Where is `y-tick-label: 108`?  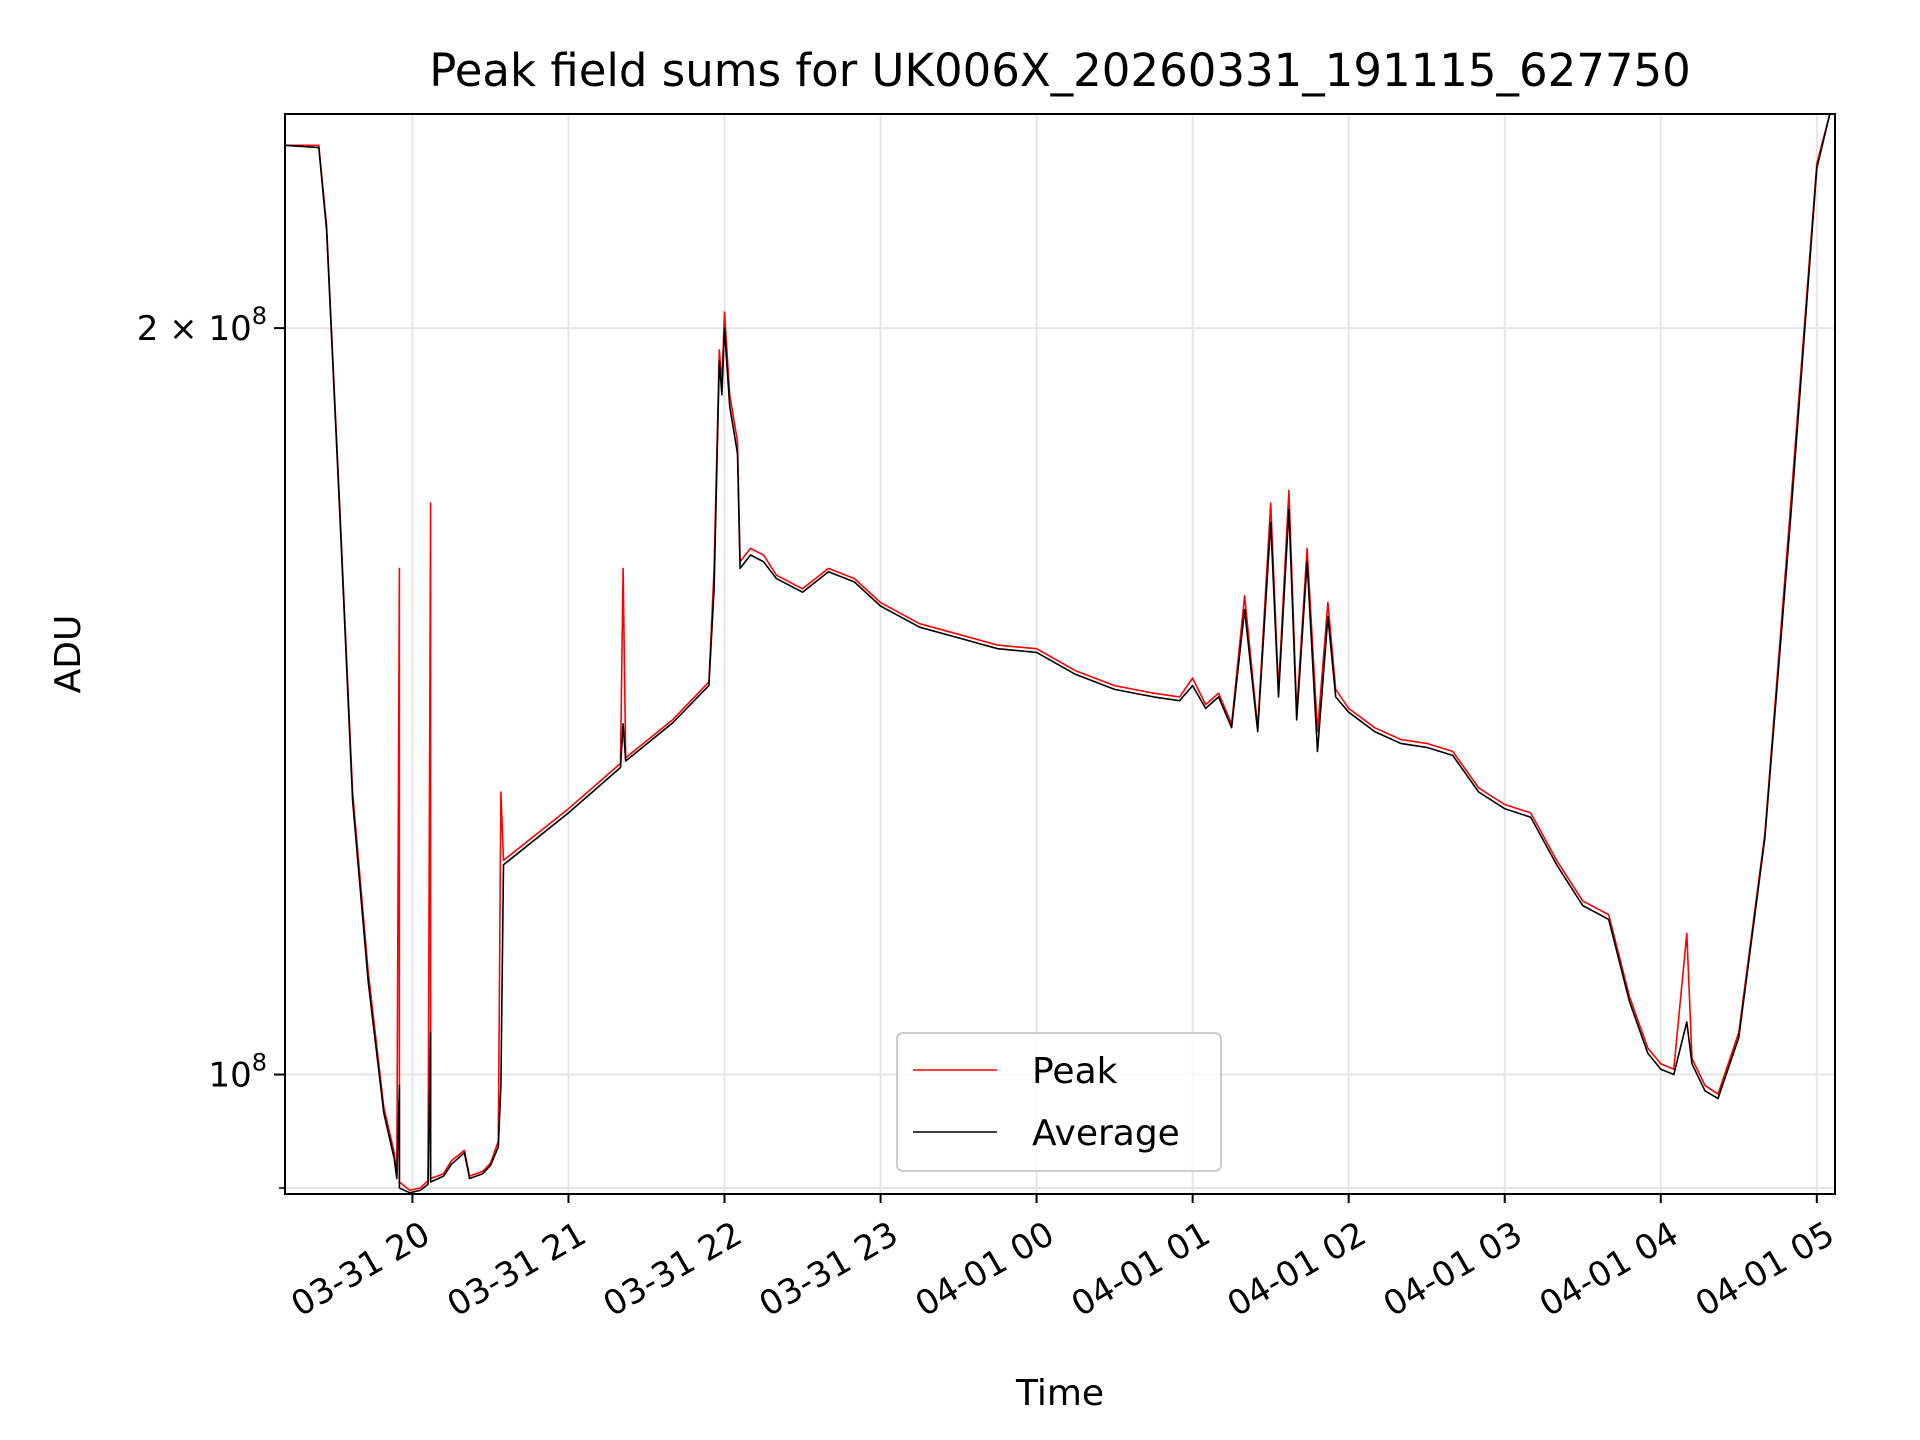
y-tick-label: 108 is located at coordinates (237, 1072).